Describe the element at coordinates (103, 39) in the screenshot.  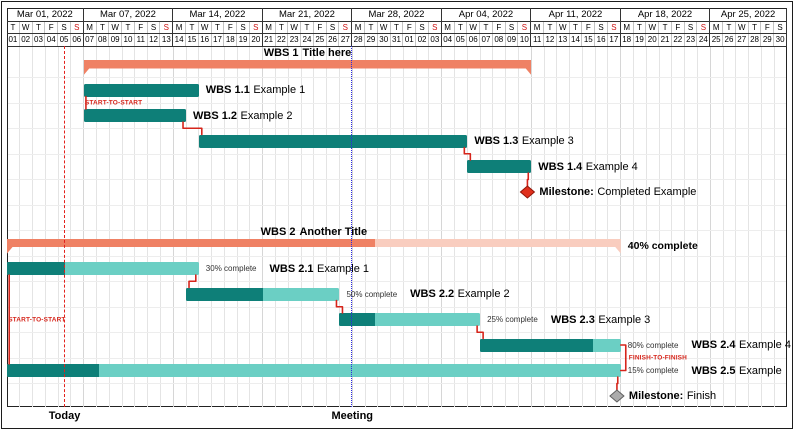
I see `day-number-cell: 08` at that location.